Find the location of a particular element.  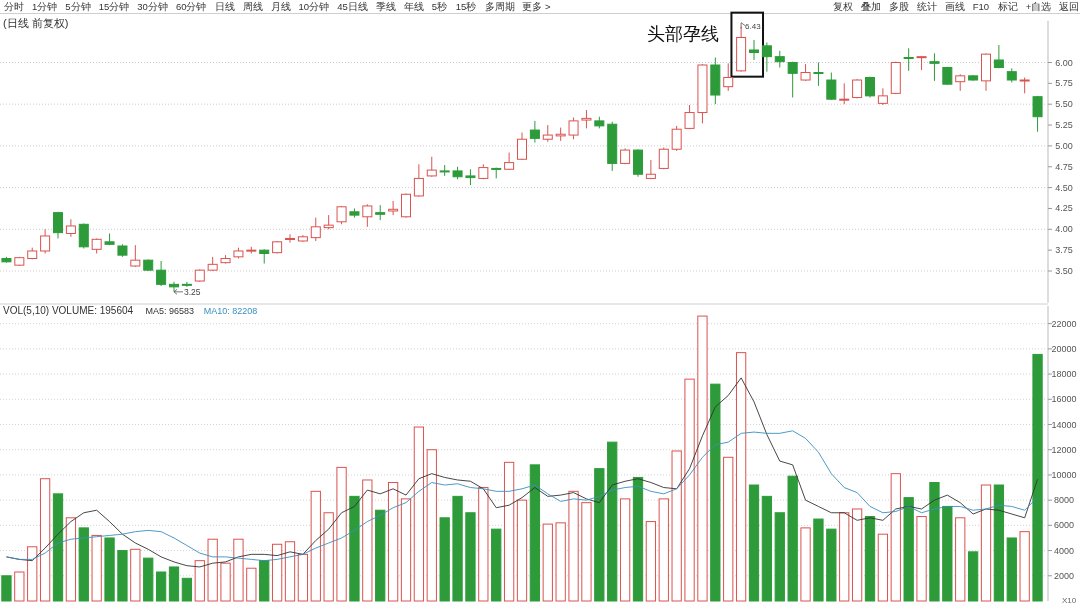

y-tick-label: 3.75 is located at coordinates (1064, 250).